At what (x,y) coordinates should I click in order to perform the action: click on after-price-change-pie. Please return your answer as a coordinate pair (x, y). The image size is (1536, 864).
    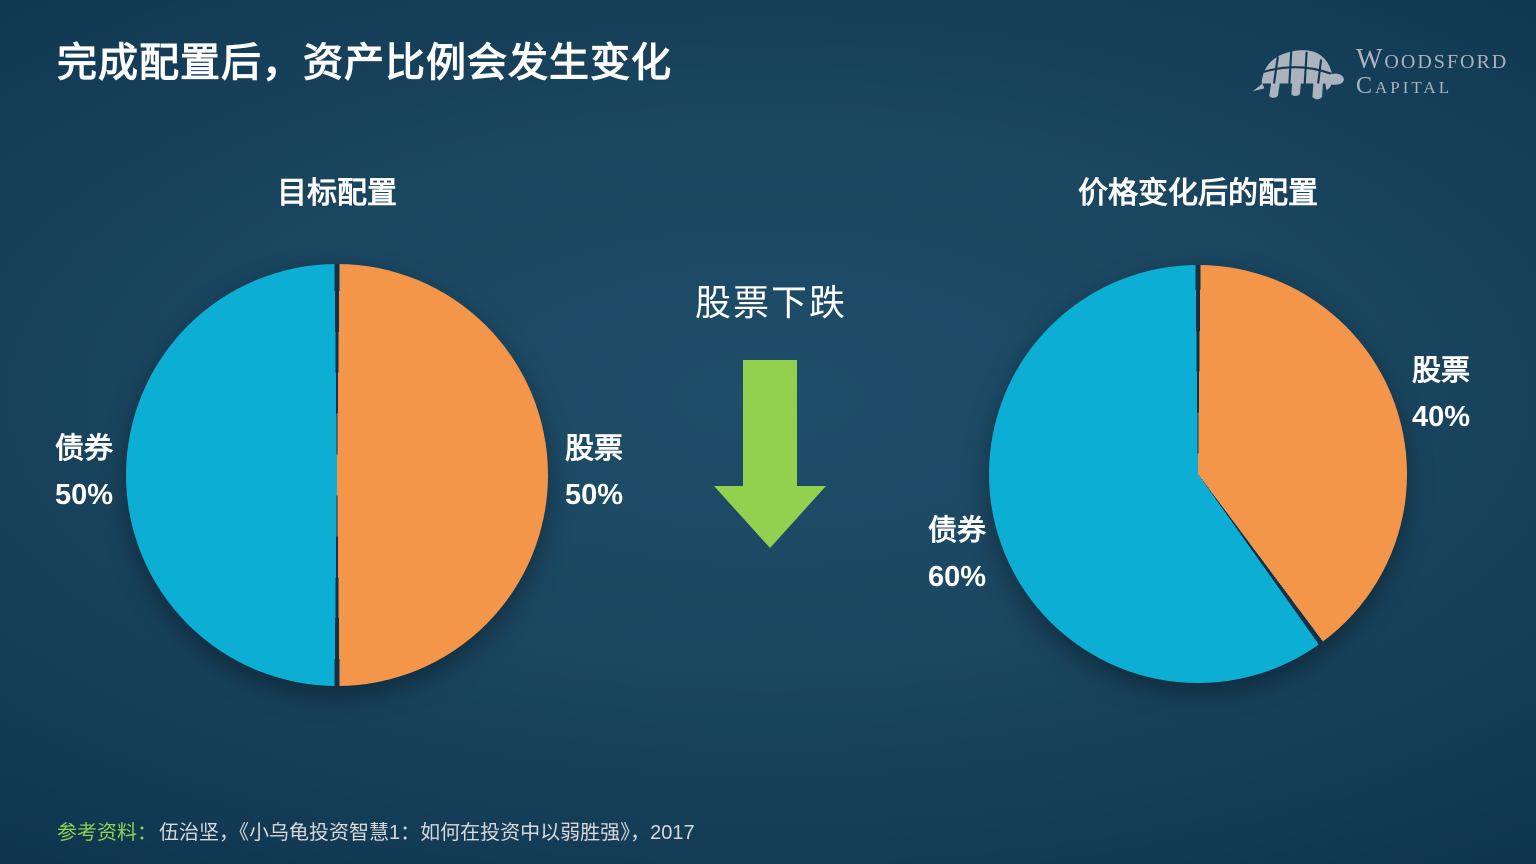
    Looking at the image, I should click on (1198, 474).